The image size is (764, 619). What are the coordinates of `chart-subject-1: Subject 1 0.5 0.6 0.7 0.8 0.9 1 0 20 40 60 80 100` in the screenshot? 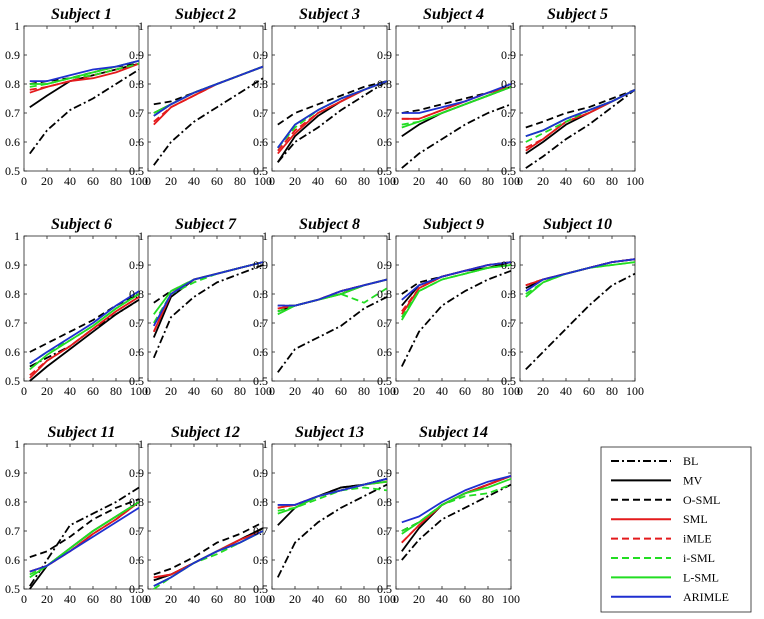 It's located at (76, 97).